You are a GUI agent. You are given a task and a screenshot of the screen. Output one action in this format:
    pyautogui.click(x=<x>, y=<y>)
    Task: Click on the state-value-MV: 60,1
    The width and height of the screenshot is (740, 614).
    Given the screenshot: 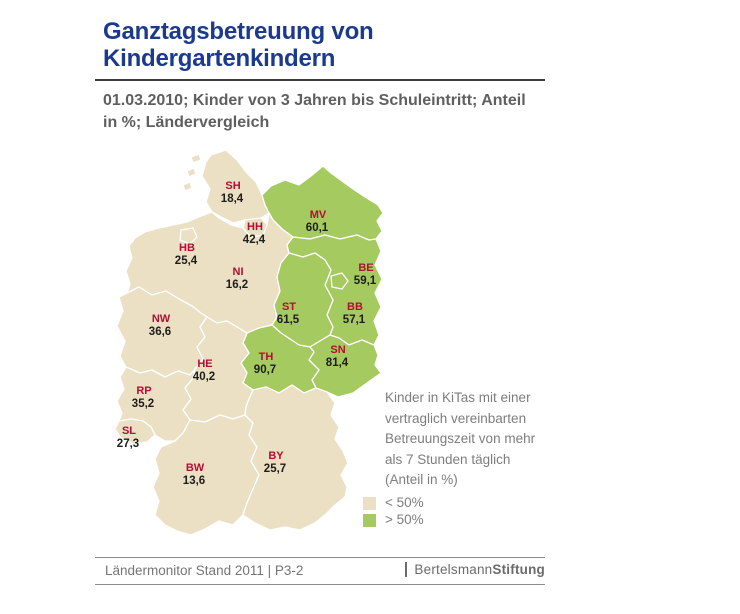 What is the action you would take?
    pyautogui.click(x=317, y=228)
    